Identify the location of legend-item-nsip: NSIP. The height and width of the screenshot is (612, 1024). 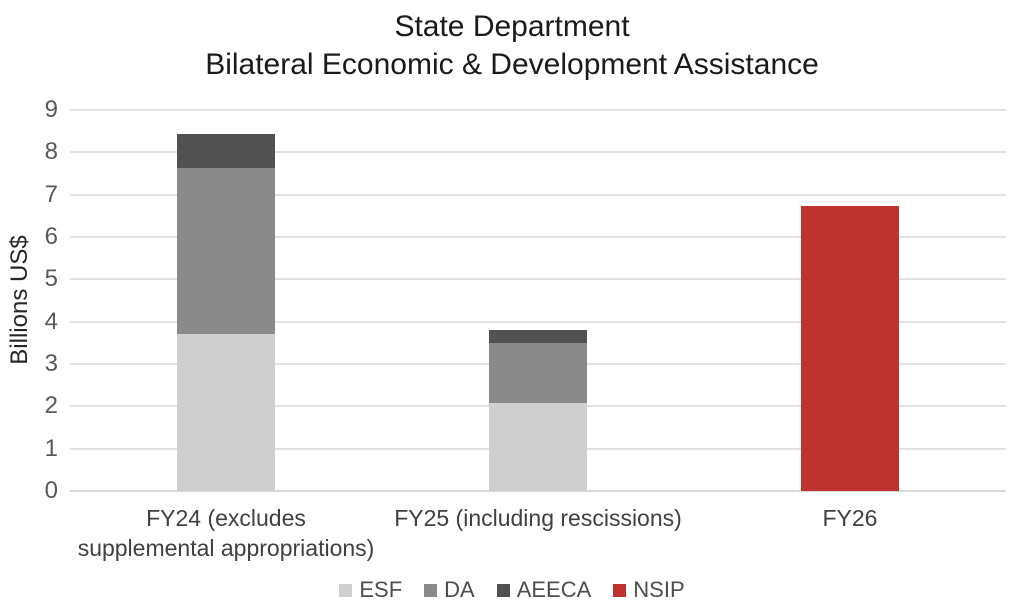
(649, 590).